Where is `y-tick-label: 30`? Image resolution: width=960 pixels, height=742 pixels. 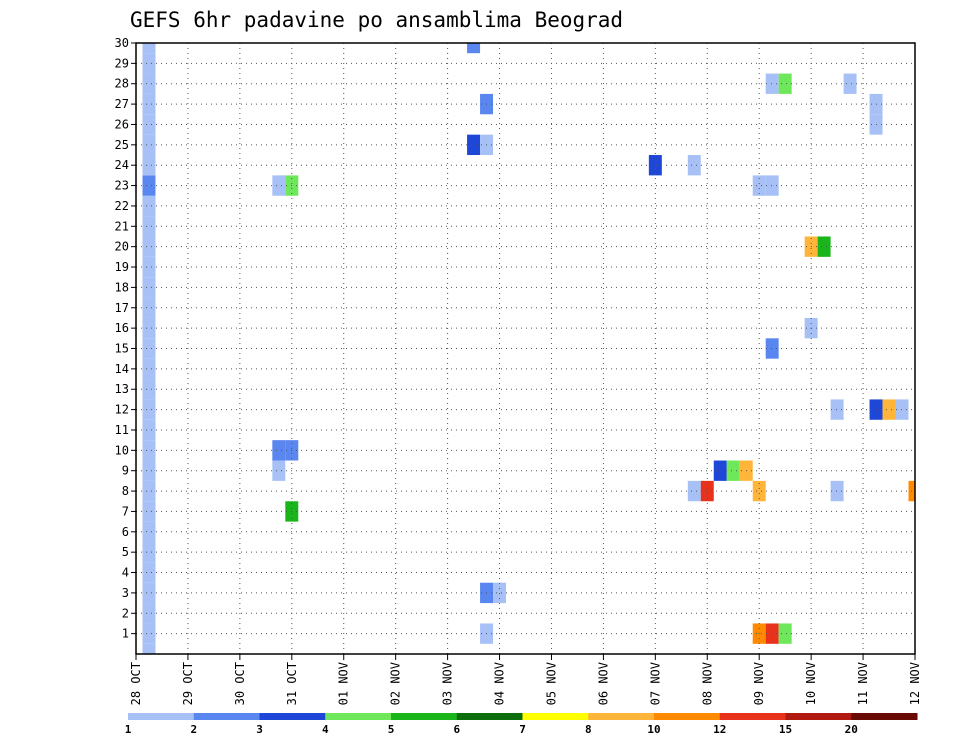 y-tick-label: 30 is located at coordinates (122, 43).